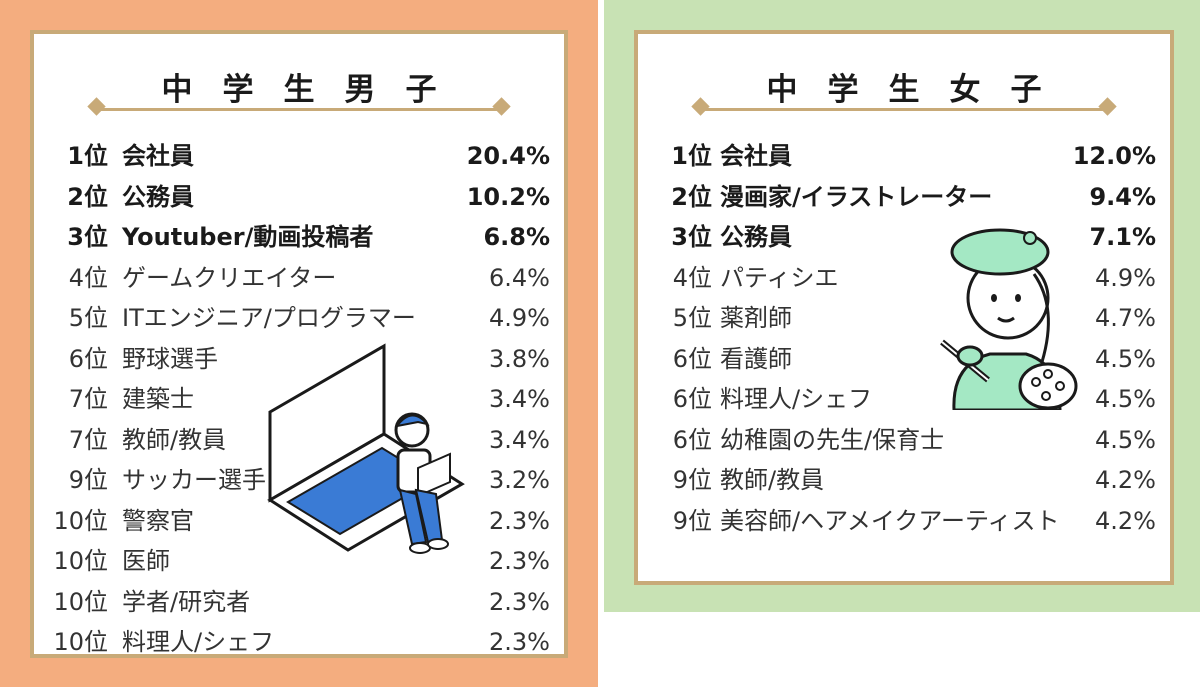 This screenshot has width=1200, height=687. I want to click on boys-title: 中学生男子, so click(314, 90).